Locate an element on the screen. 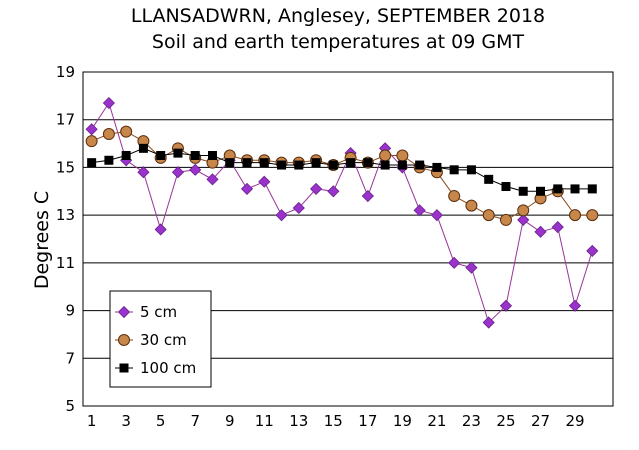  x-tick-label: 17 is located at coordinates (367, 421).